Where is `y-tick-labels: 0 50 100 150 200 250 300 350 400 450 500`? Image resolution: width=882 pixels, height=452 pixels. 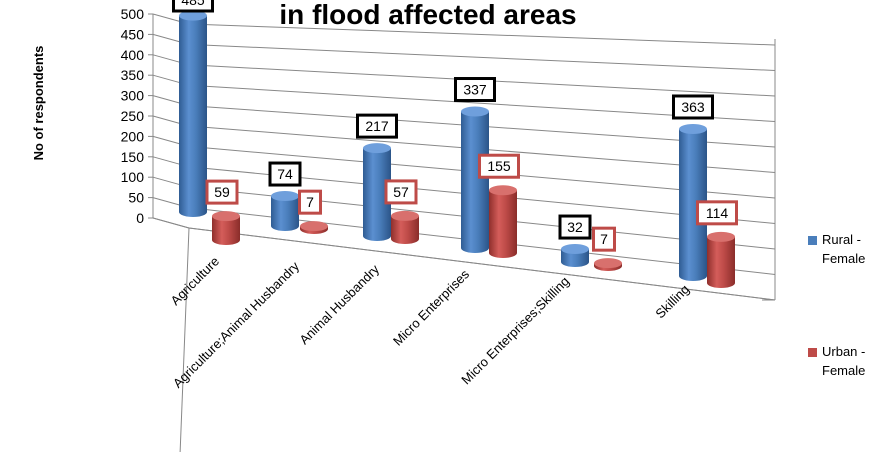 y-tick-labels: 0 50 100 150 200 250 300 350 400 450 500 is located at coordinates (133, 116).